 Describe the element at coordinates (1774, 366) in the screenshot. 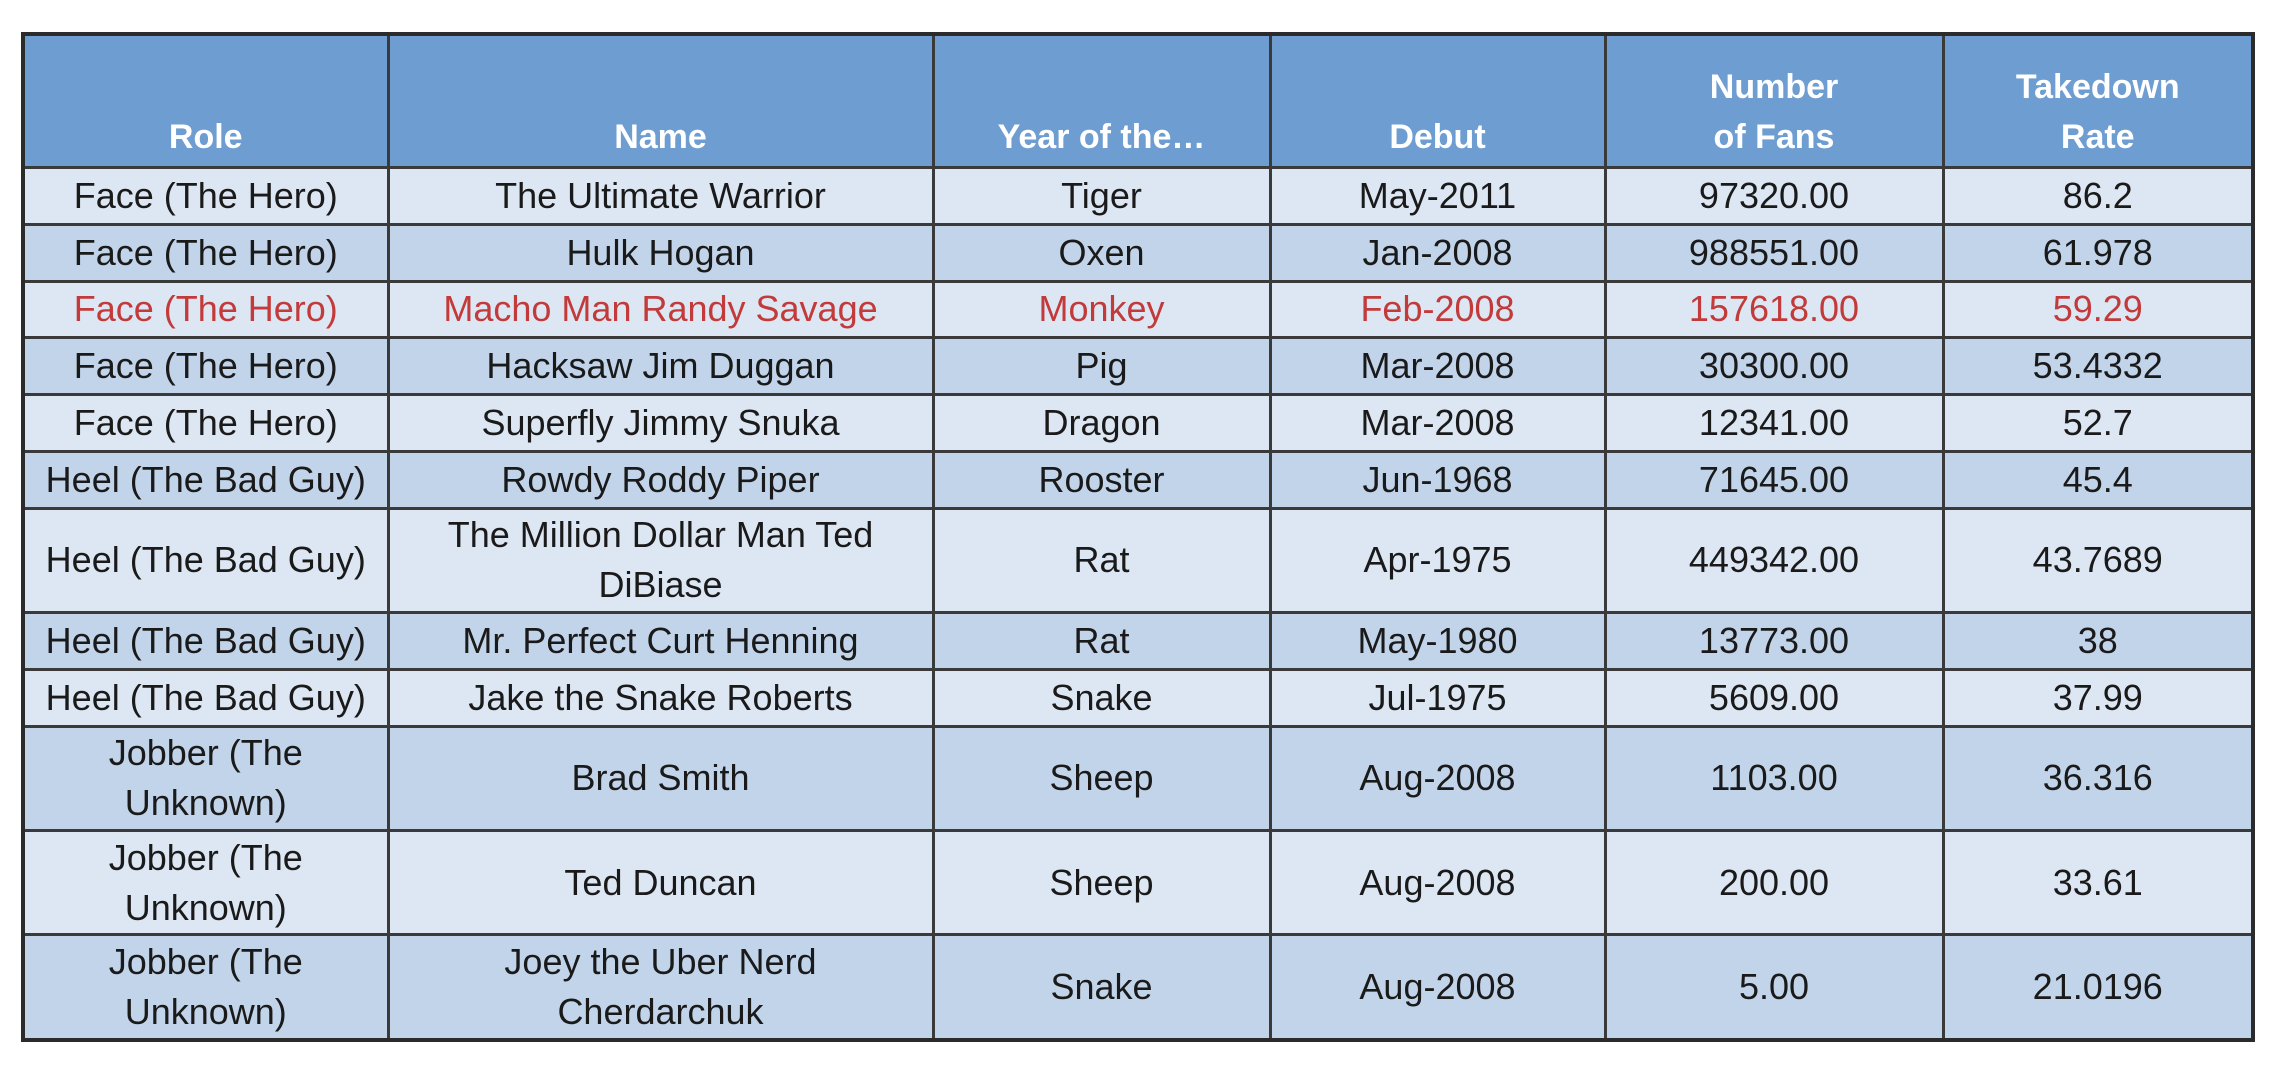

I see `cell-fans: 30300.00` at that location.